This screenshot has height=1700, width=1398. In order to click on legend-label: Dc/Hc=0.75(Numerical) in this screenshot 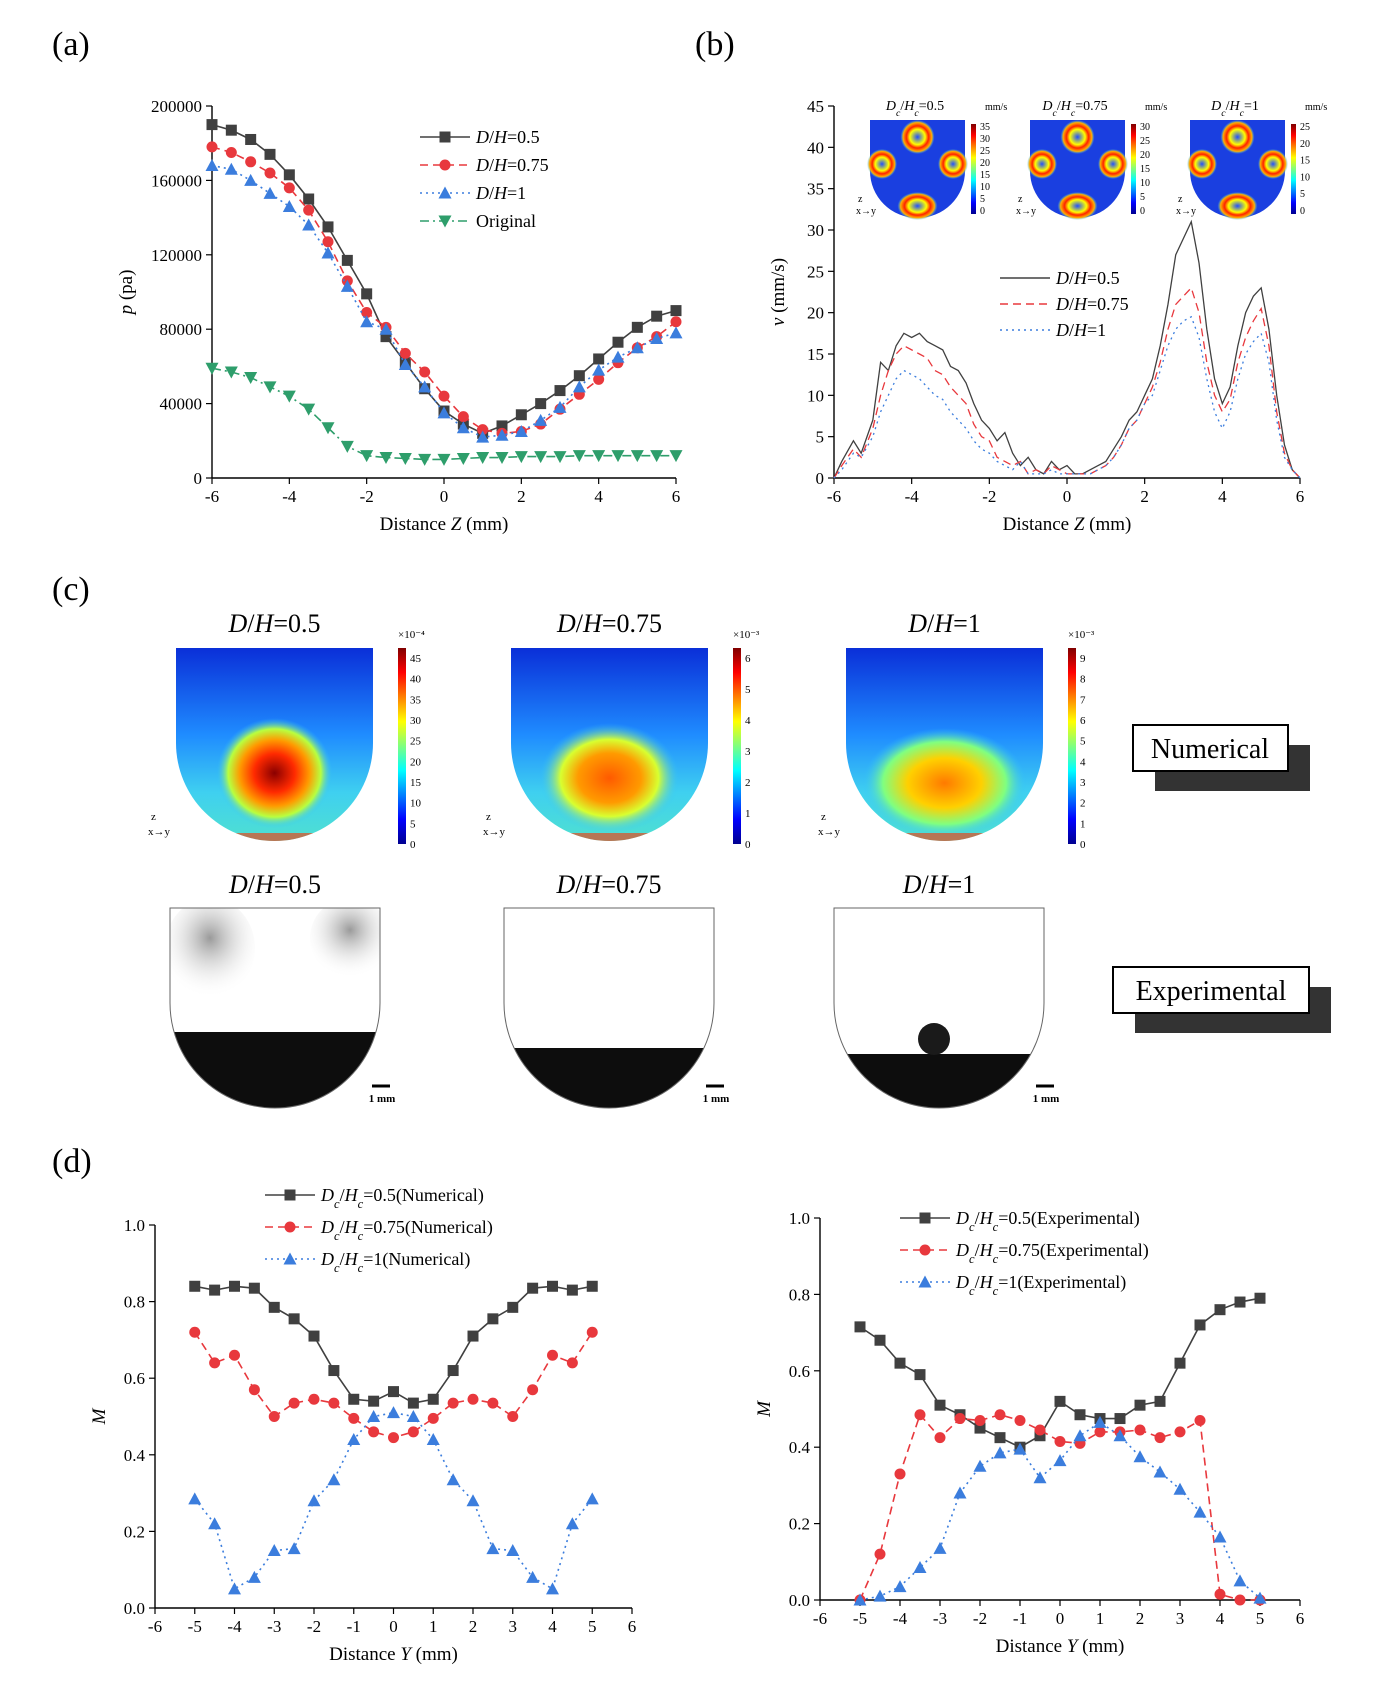, I will do `click(406, 1230)`.